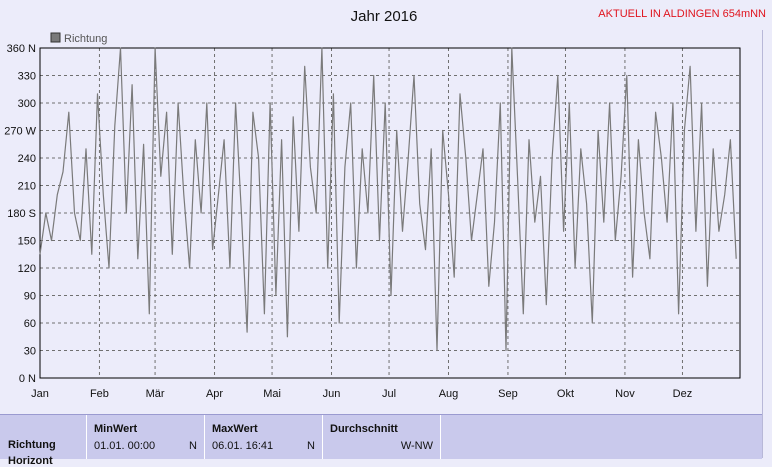 This screenshot has height=467, width=772. I want to click on stats-row-label-2: Horizont, so click(30, 461).